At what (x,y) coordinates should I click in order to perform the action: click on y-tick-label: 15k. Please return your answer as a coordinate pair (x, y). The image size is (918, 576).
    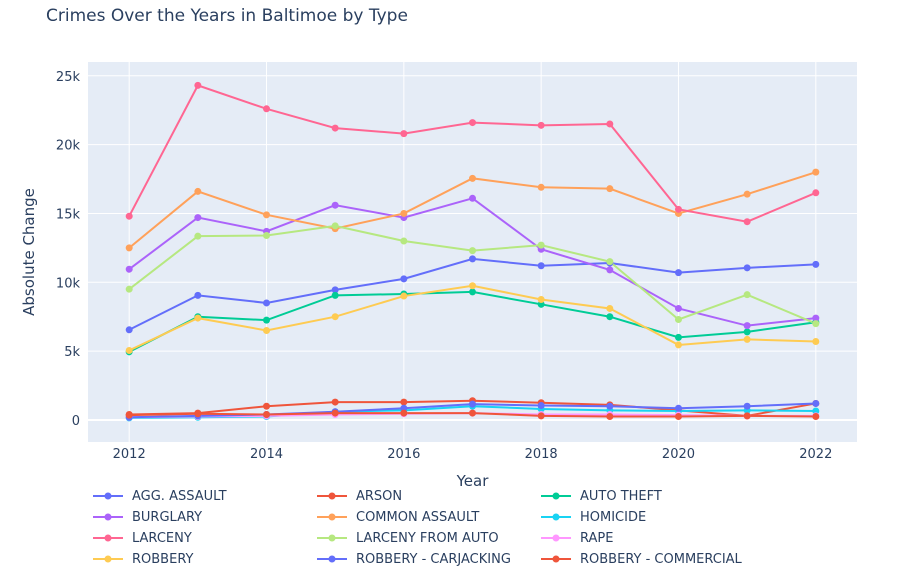
    Looking at the image, I should click on (68, 214).